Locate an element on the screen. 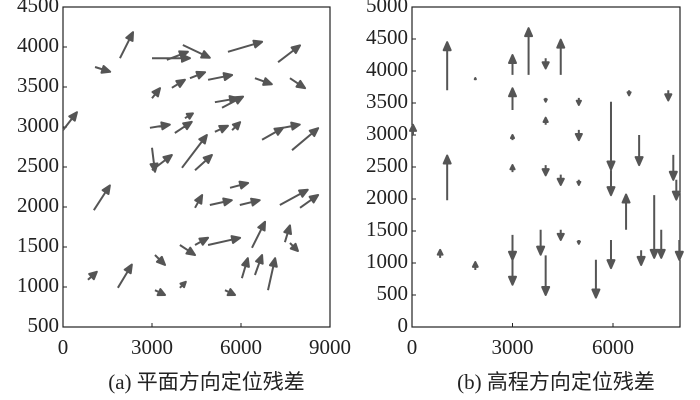 The width and height of the screenshot is (700, 400). y-tick-label: 4000 is located at coordinates (38, 45).